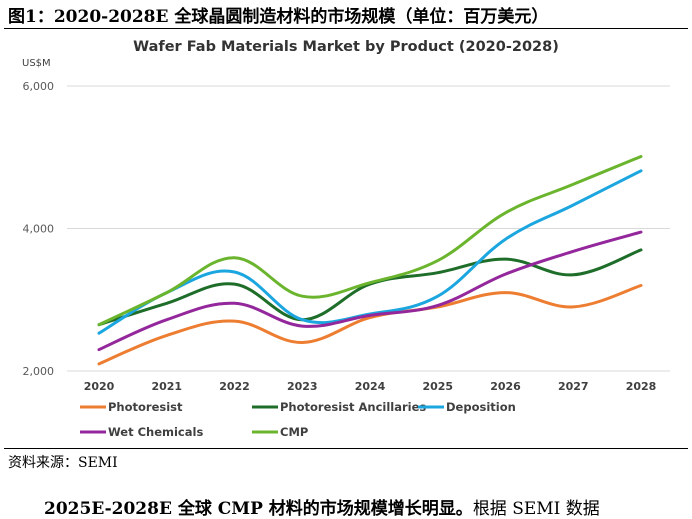  What do you see at coordinates (536, 509) in the screenshot?
I see `body-text-normal: 根据 SEMI 数据` at bounding box center [536, 509].